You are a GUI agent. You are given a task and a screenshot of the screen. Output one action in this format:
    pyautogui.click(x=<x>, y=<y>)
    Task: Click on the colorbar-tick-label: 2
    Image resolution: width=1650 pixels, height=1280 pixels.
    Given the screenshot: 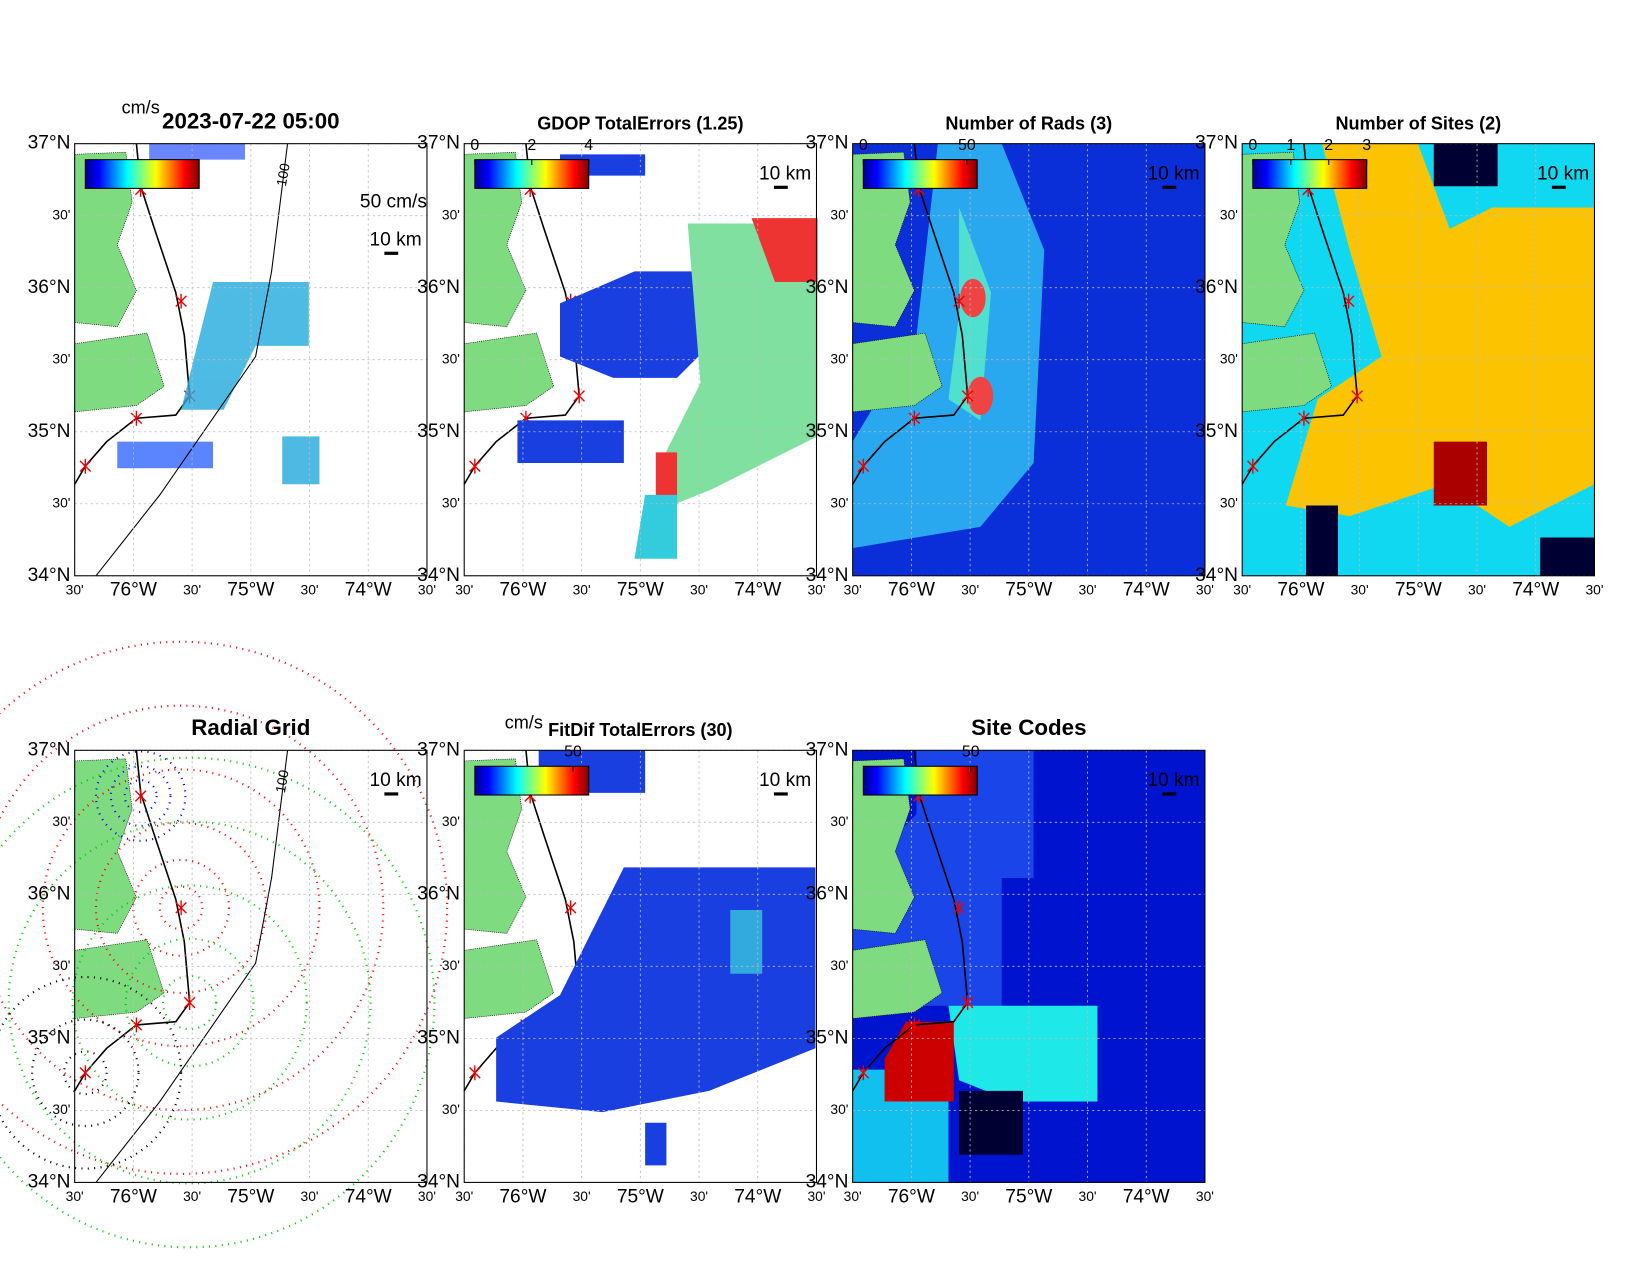 What is the action you would take?
    pyautogui.click(x=1328, y=145)
    